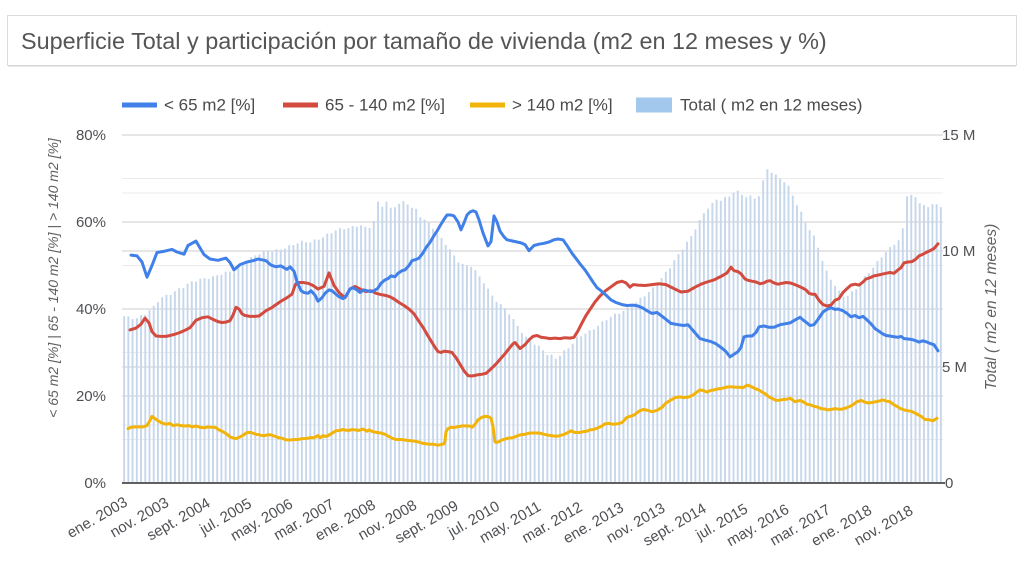 The height and width of the screenshot is (569, 1024). What do you see at coordinates (91, 309) in the screenshot?
I see `svg-text: 40%` at bounding box center [91, 309].